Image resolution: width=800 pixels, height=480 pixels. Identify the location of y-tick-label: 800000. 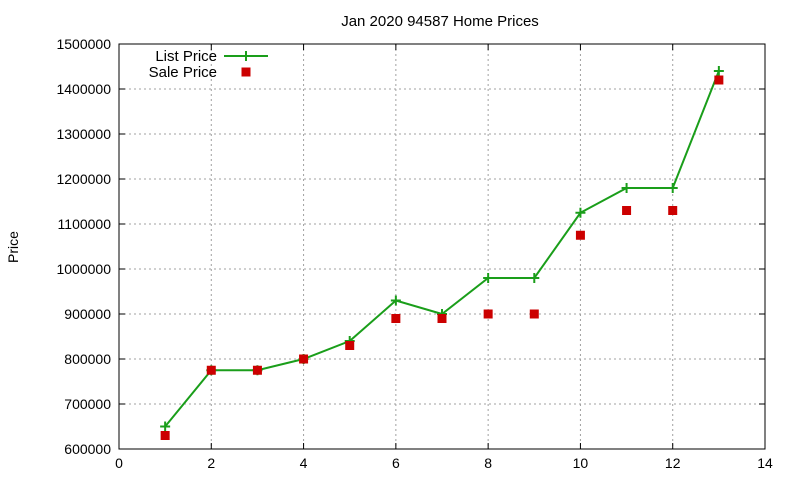
(87, 359).